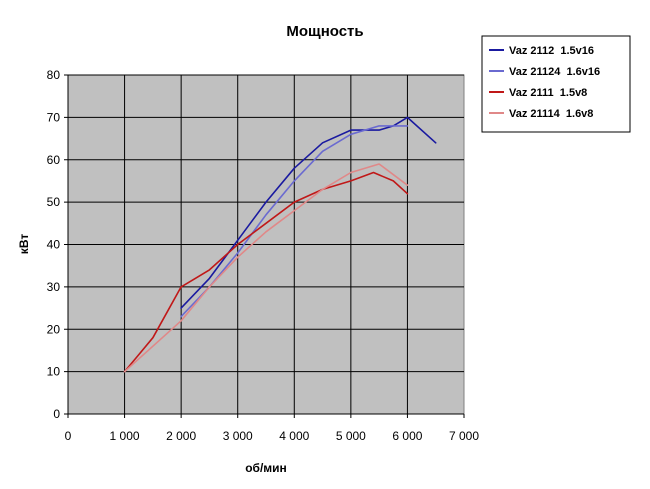  Describe the element at coordinates (54, 117) in the screenshot. I see `y-tick-label: 70` at that location.